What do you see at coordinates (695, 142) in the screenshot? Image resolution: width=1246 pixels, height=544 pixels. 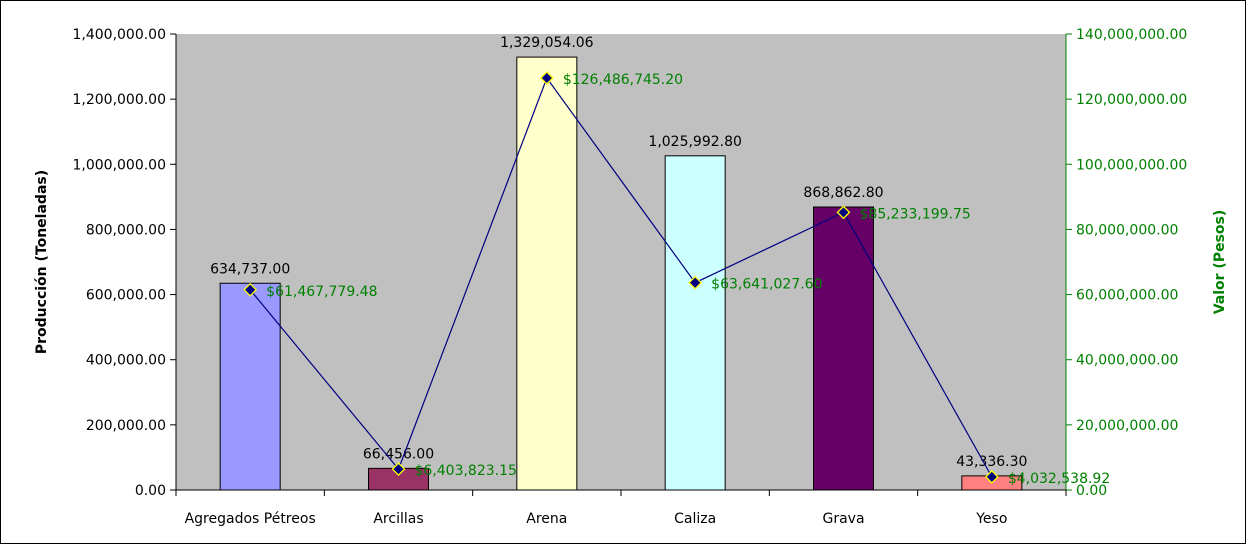 I see `bar-data-label: 1,025,992.80` at bounding box center [695, 142].